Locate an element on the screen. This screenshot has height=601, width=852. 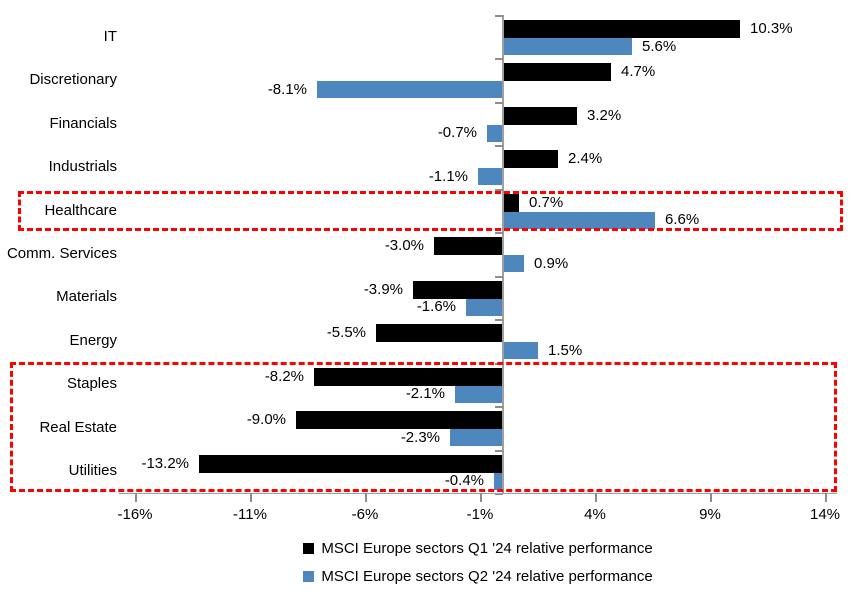
category-label-staples: Staples is located at coordinates (91, 383).